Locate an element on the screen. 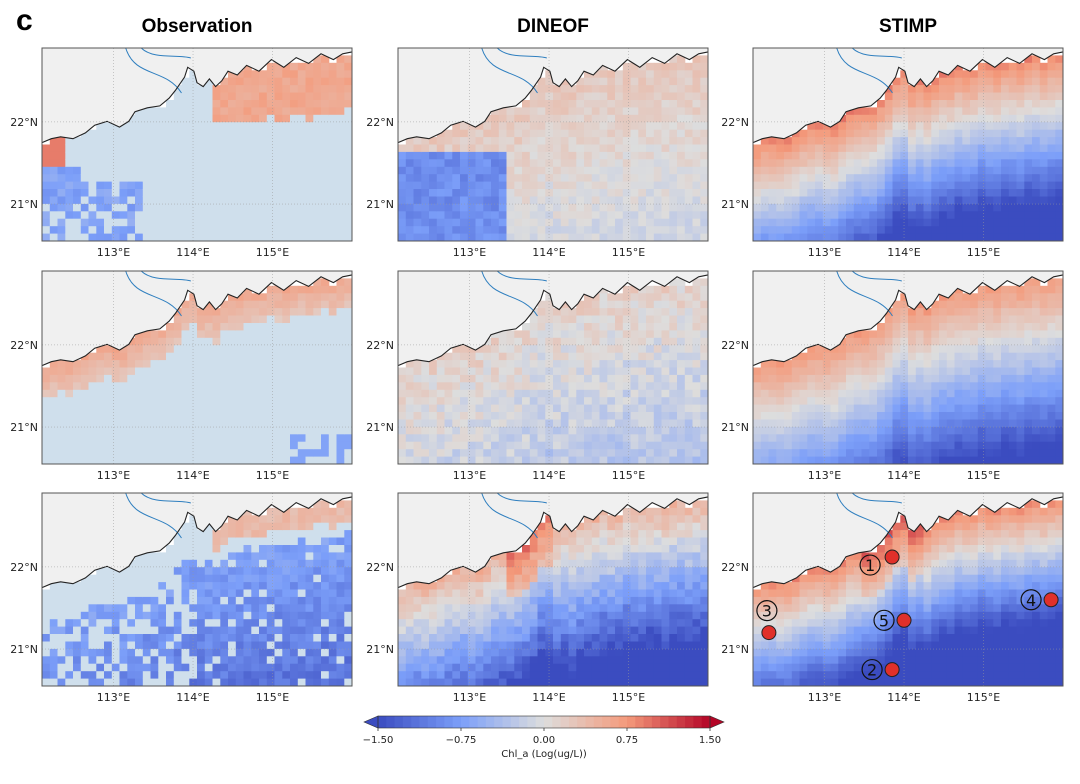  panel-frame is located at coordinates (553, 144).